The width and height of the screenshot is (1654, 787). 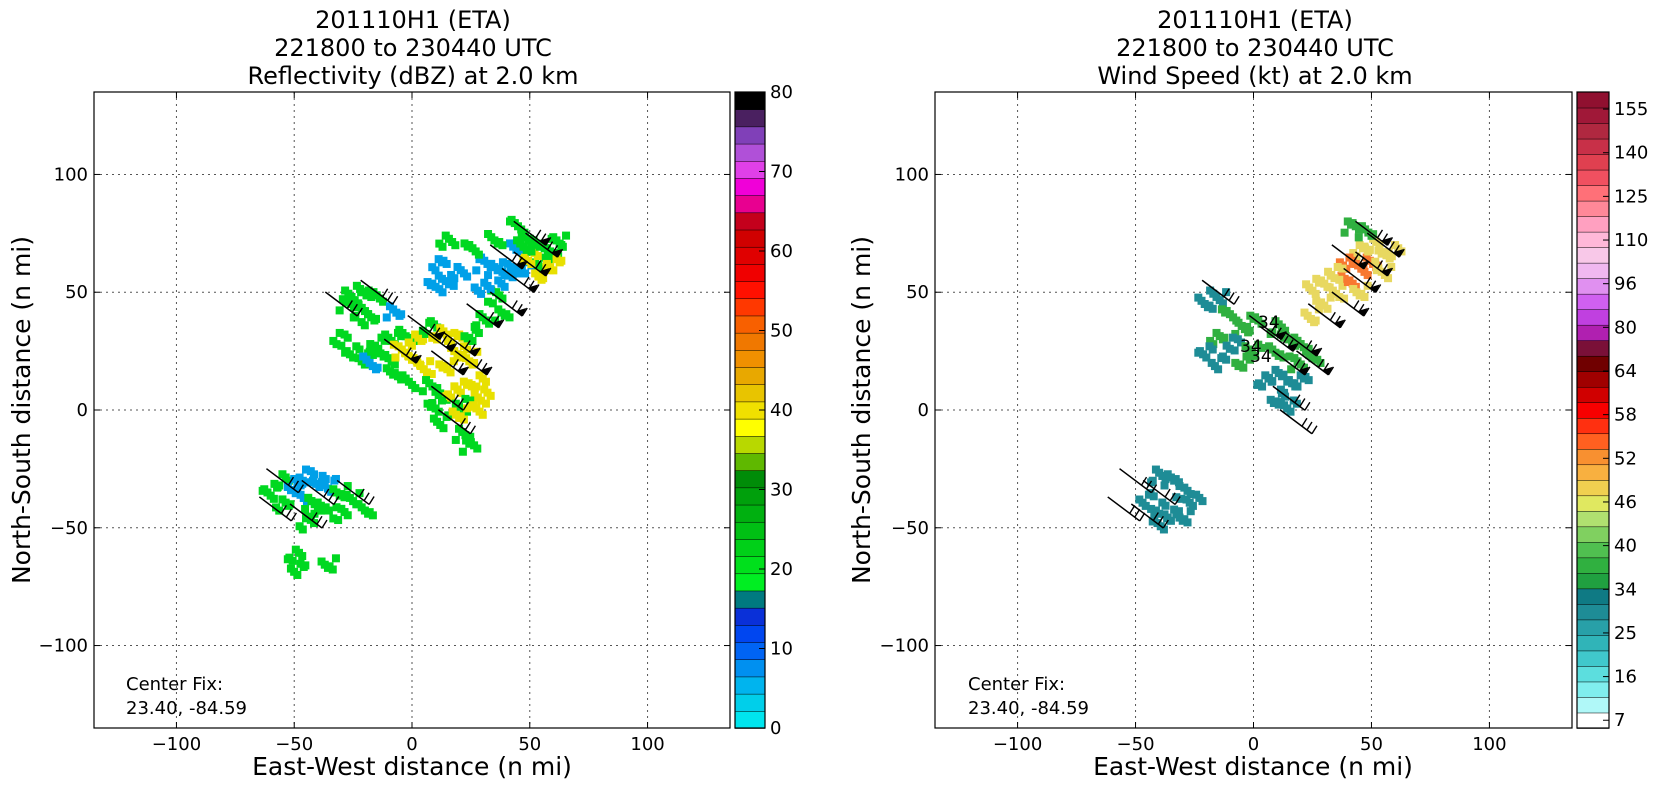 I want to click on colorbar-tick-label: 10, so click(x=781, y=649).